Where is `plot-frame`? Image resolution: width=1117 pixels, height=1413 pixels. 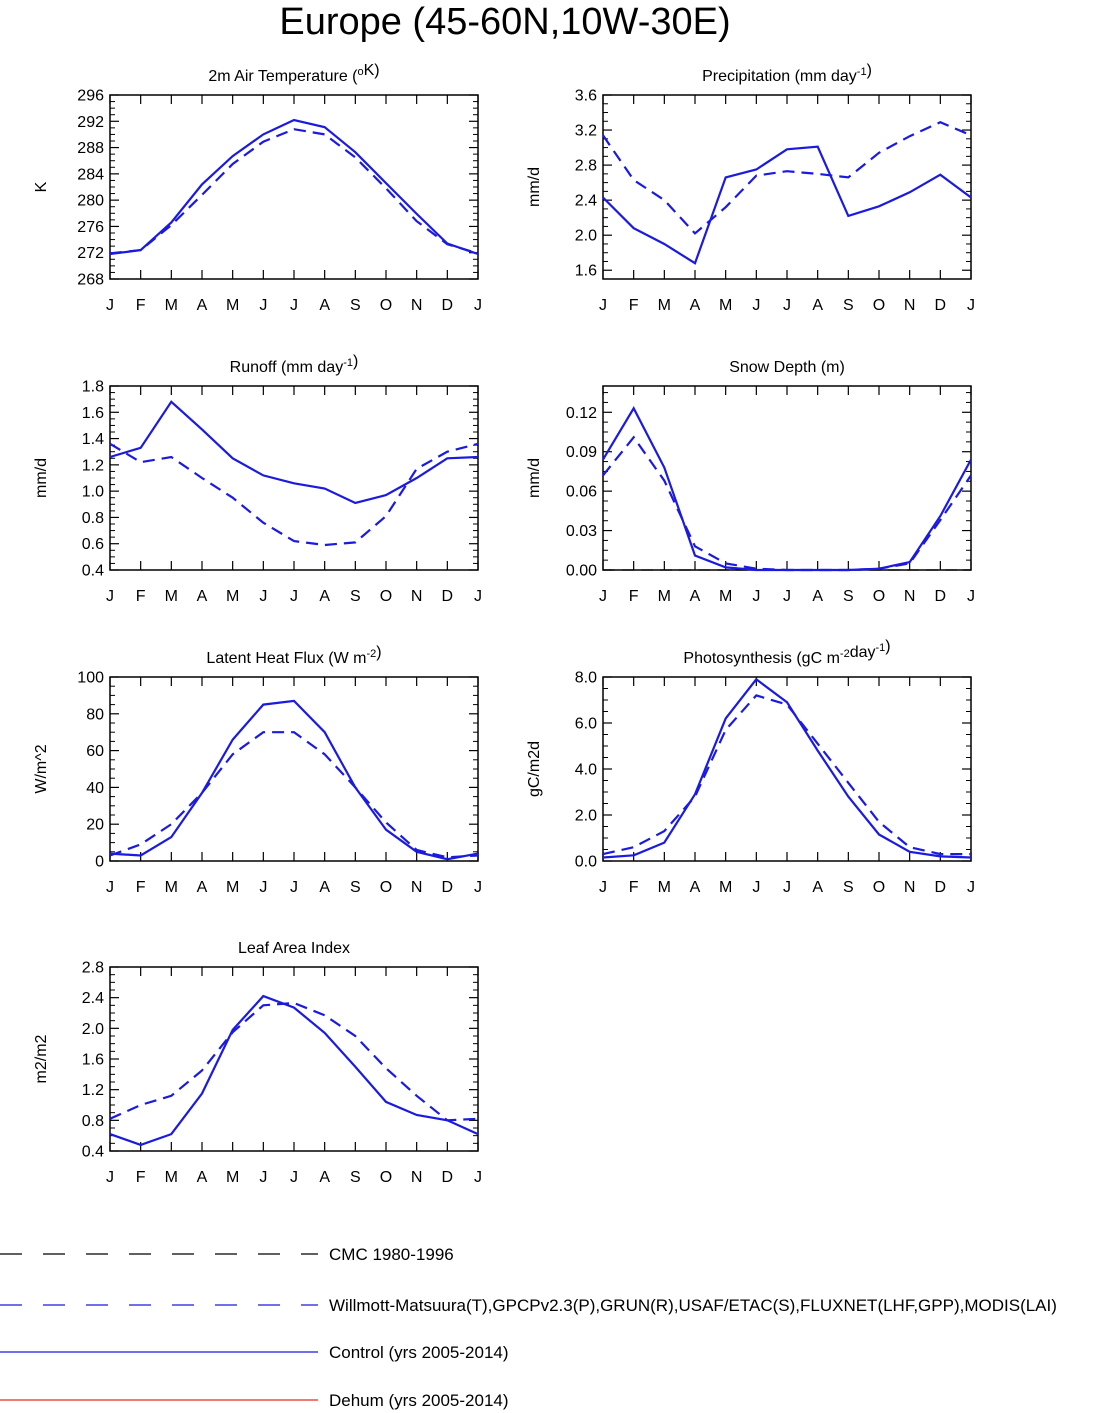 plot-frame is located at coordinates (294, 1059).